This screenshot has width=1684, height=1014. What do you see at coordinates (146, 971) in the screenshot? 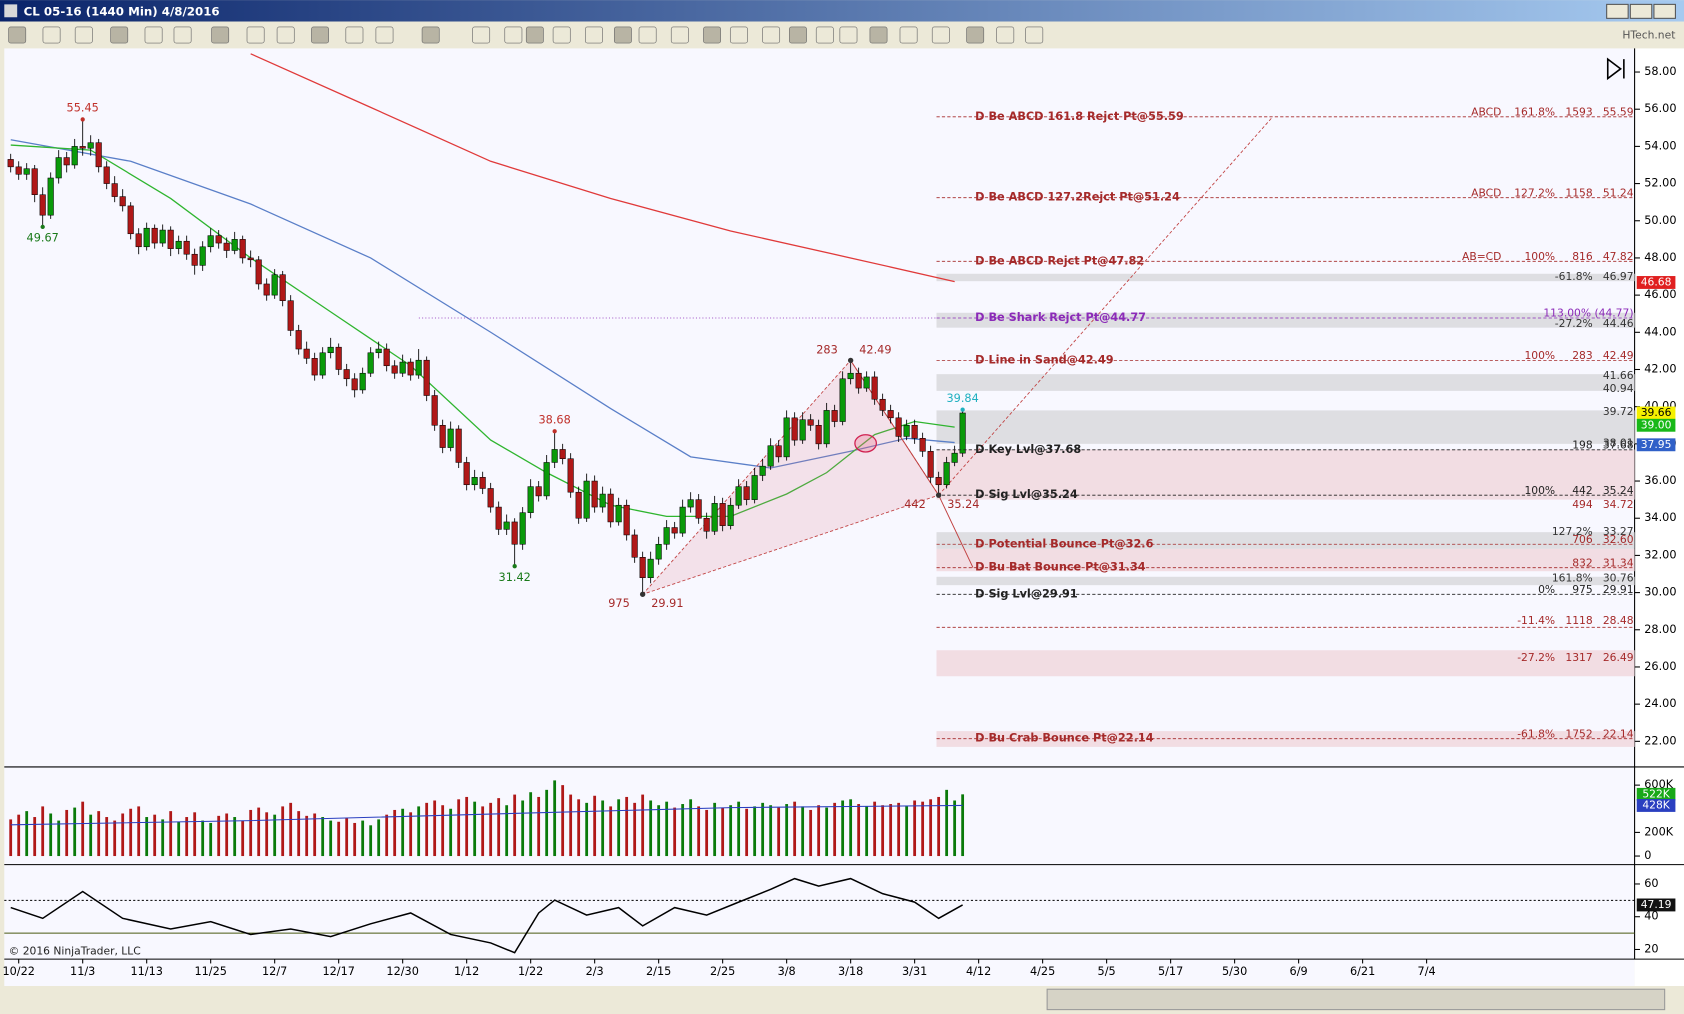
I see `x-tick-label: 11/13` at bounding box center [146, 971].